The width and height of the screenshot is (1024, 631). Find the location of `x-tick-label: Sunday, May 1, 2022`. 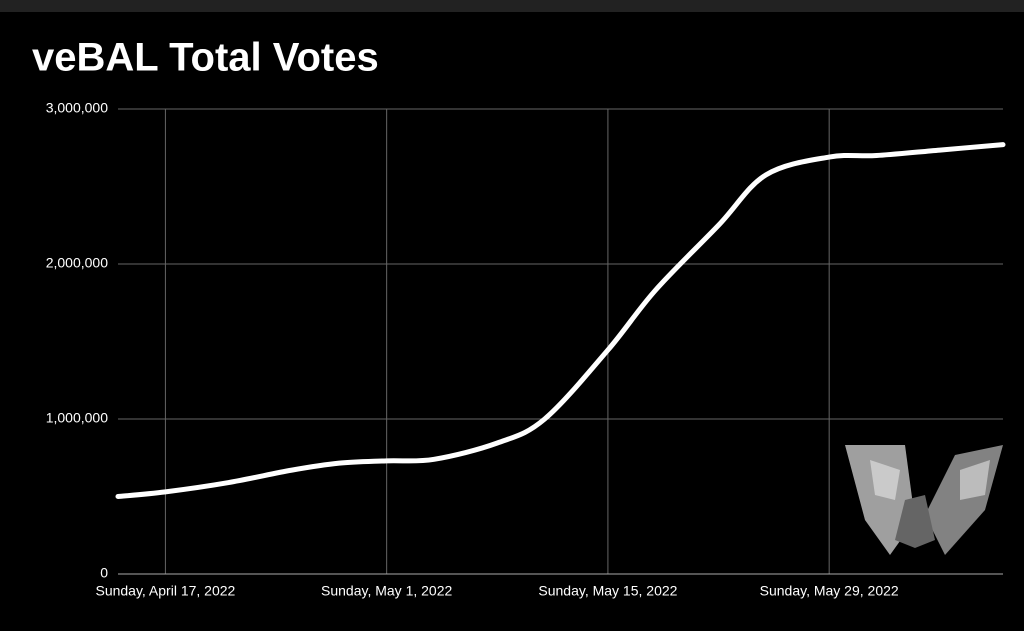

x-tick-label: Sunday, May 1, 2022 is located at coordinates (386, 591).